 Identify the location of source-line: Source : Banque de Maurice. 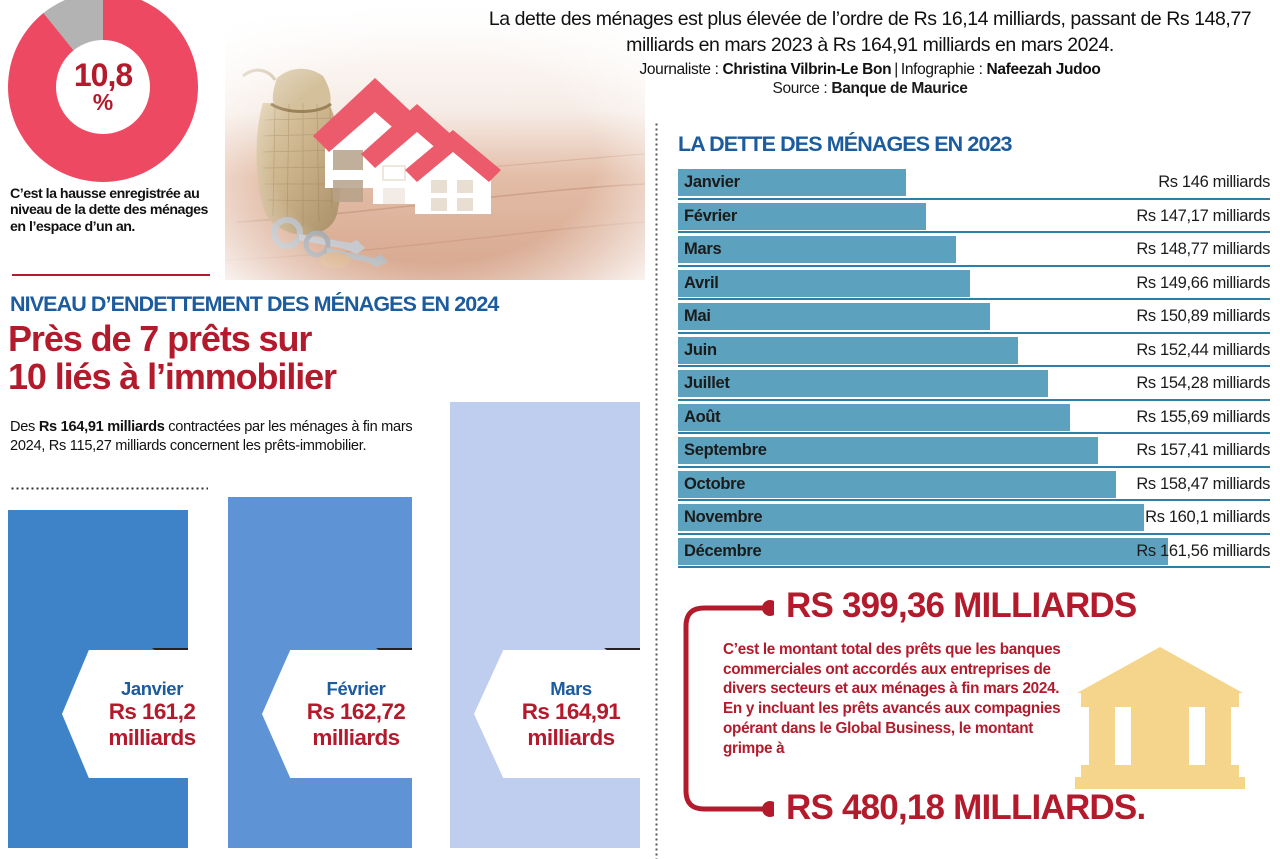
(870, 89).